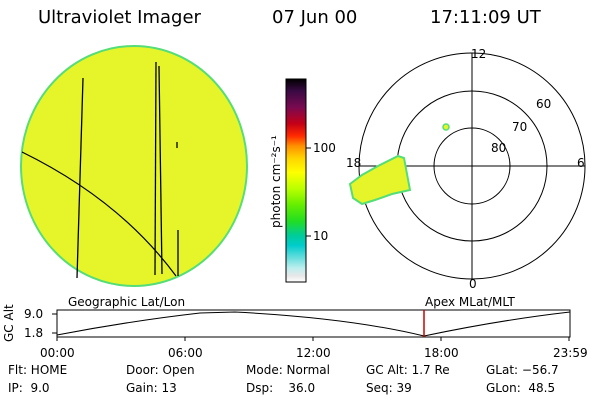 The width and height of the screenshot is (600, 400). Describe the element at coordinates (9, 323) in the screenshot. I see `timeline-ylabel: GC Alt` at that location.